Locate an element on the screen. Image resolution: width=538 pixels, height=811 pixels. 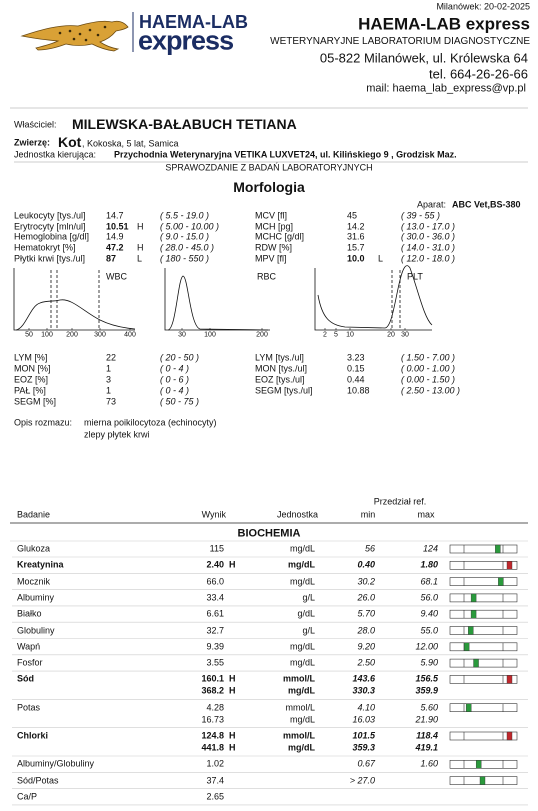
ref-min: 56 is located at coordinates (369, 548).